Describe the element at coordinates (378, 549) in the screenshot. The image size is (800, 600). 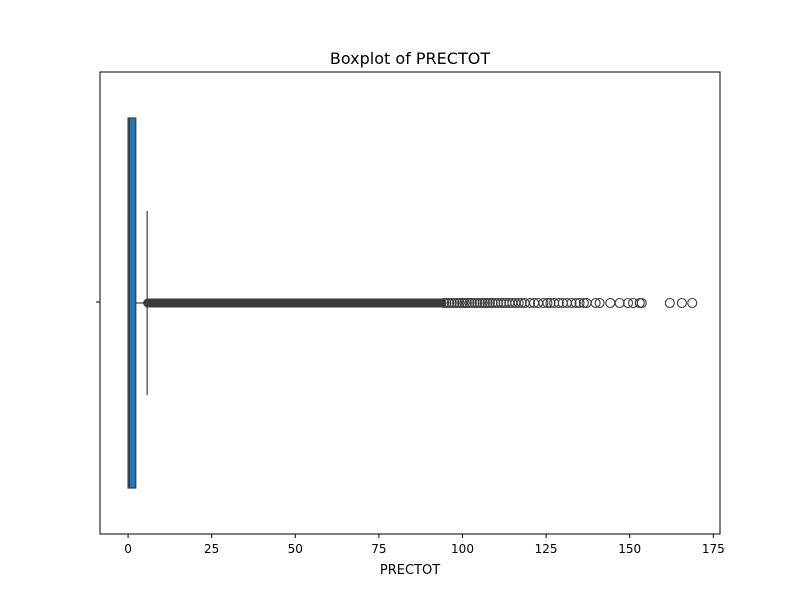
I see `x-tick-label: 75` at that location.